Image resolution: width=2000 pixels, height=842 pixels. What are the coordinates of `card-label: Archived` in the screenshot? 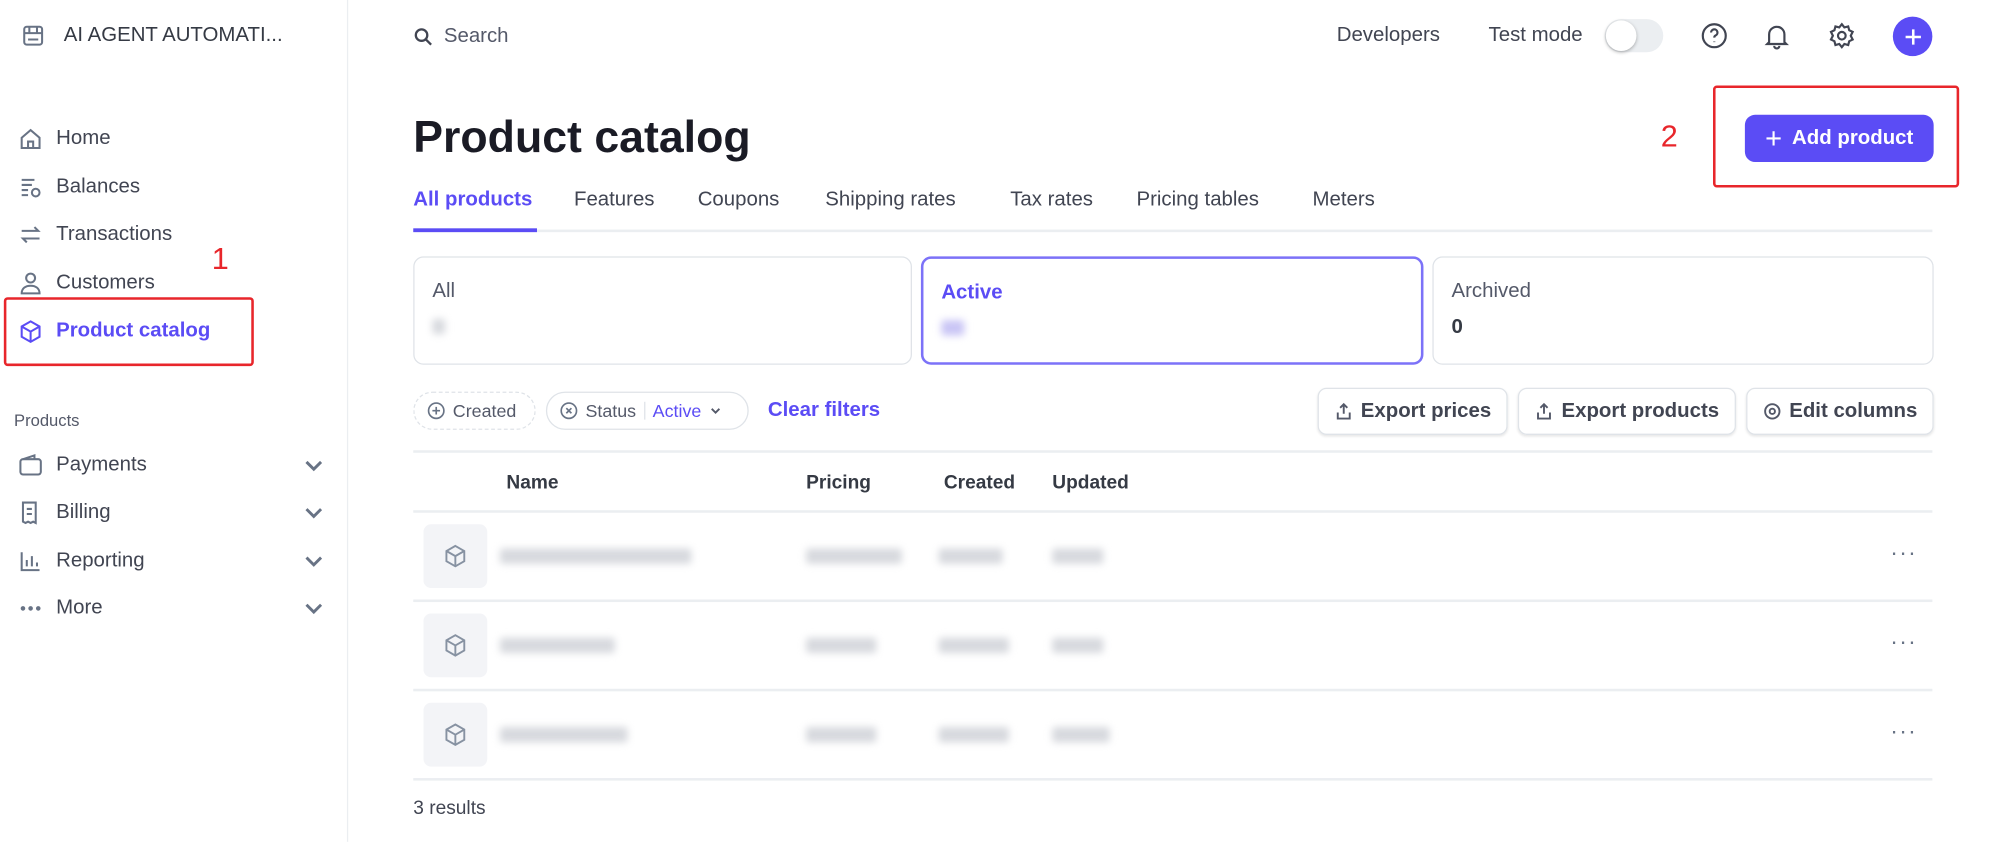 It's located at (1491, 291).